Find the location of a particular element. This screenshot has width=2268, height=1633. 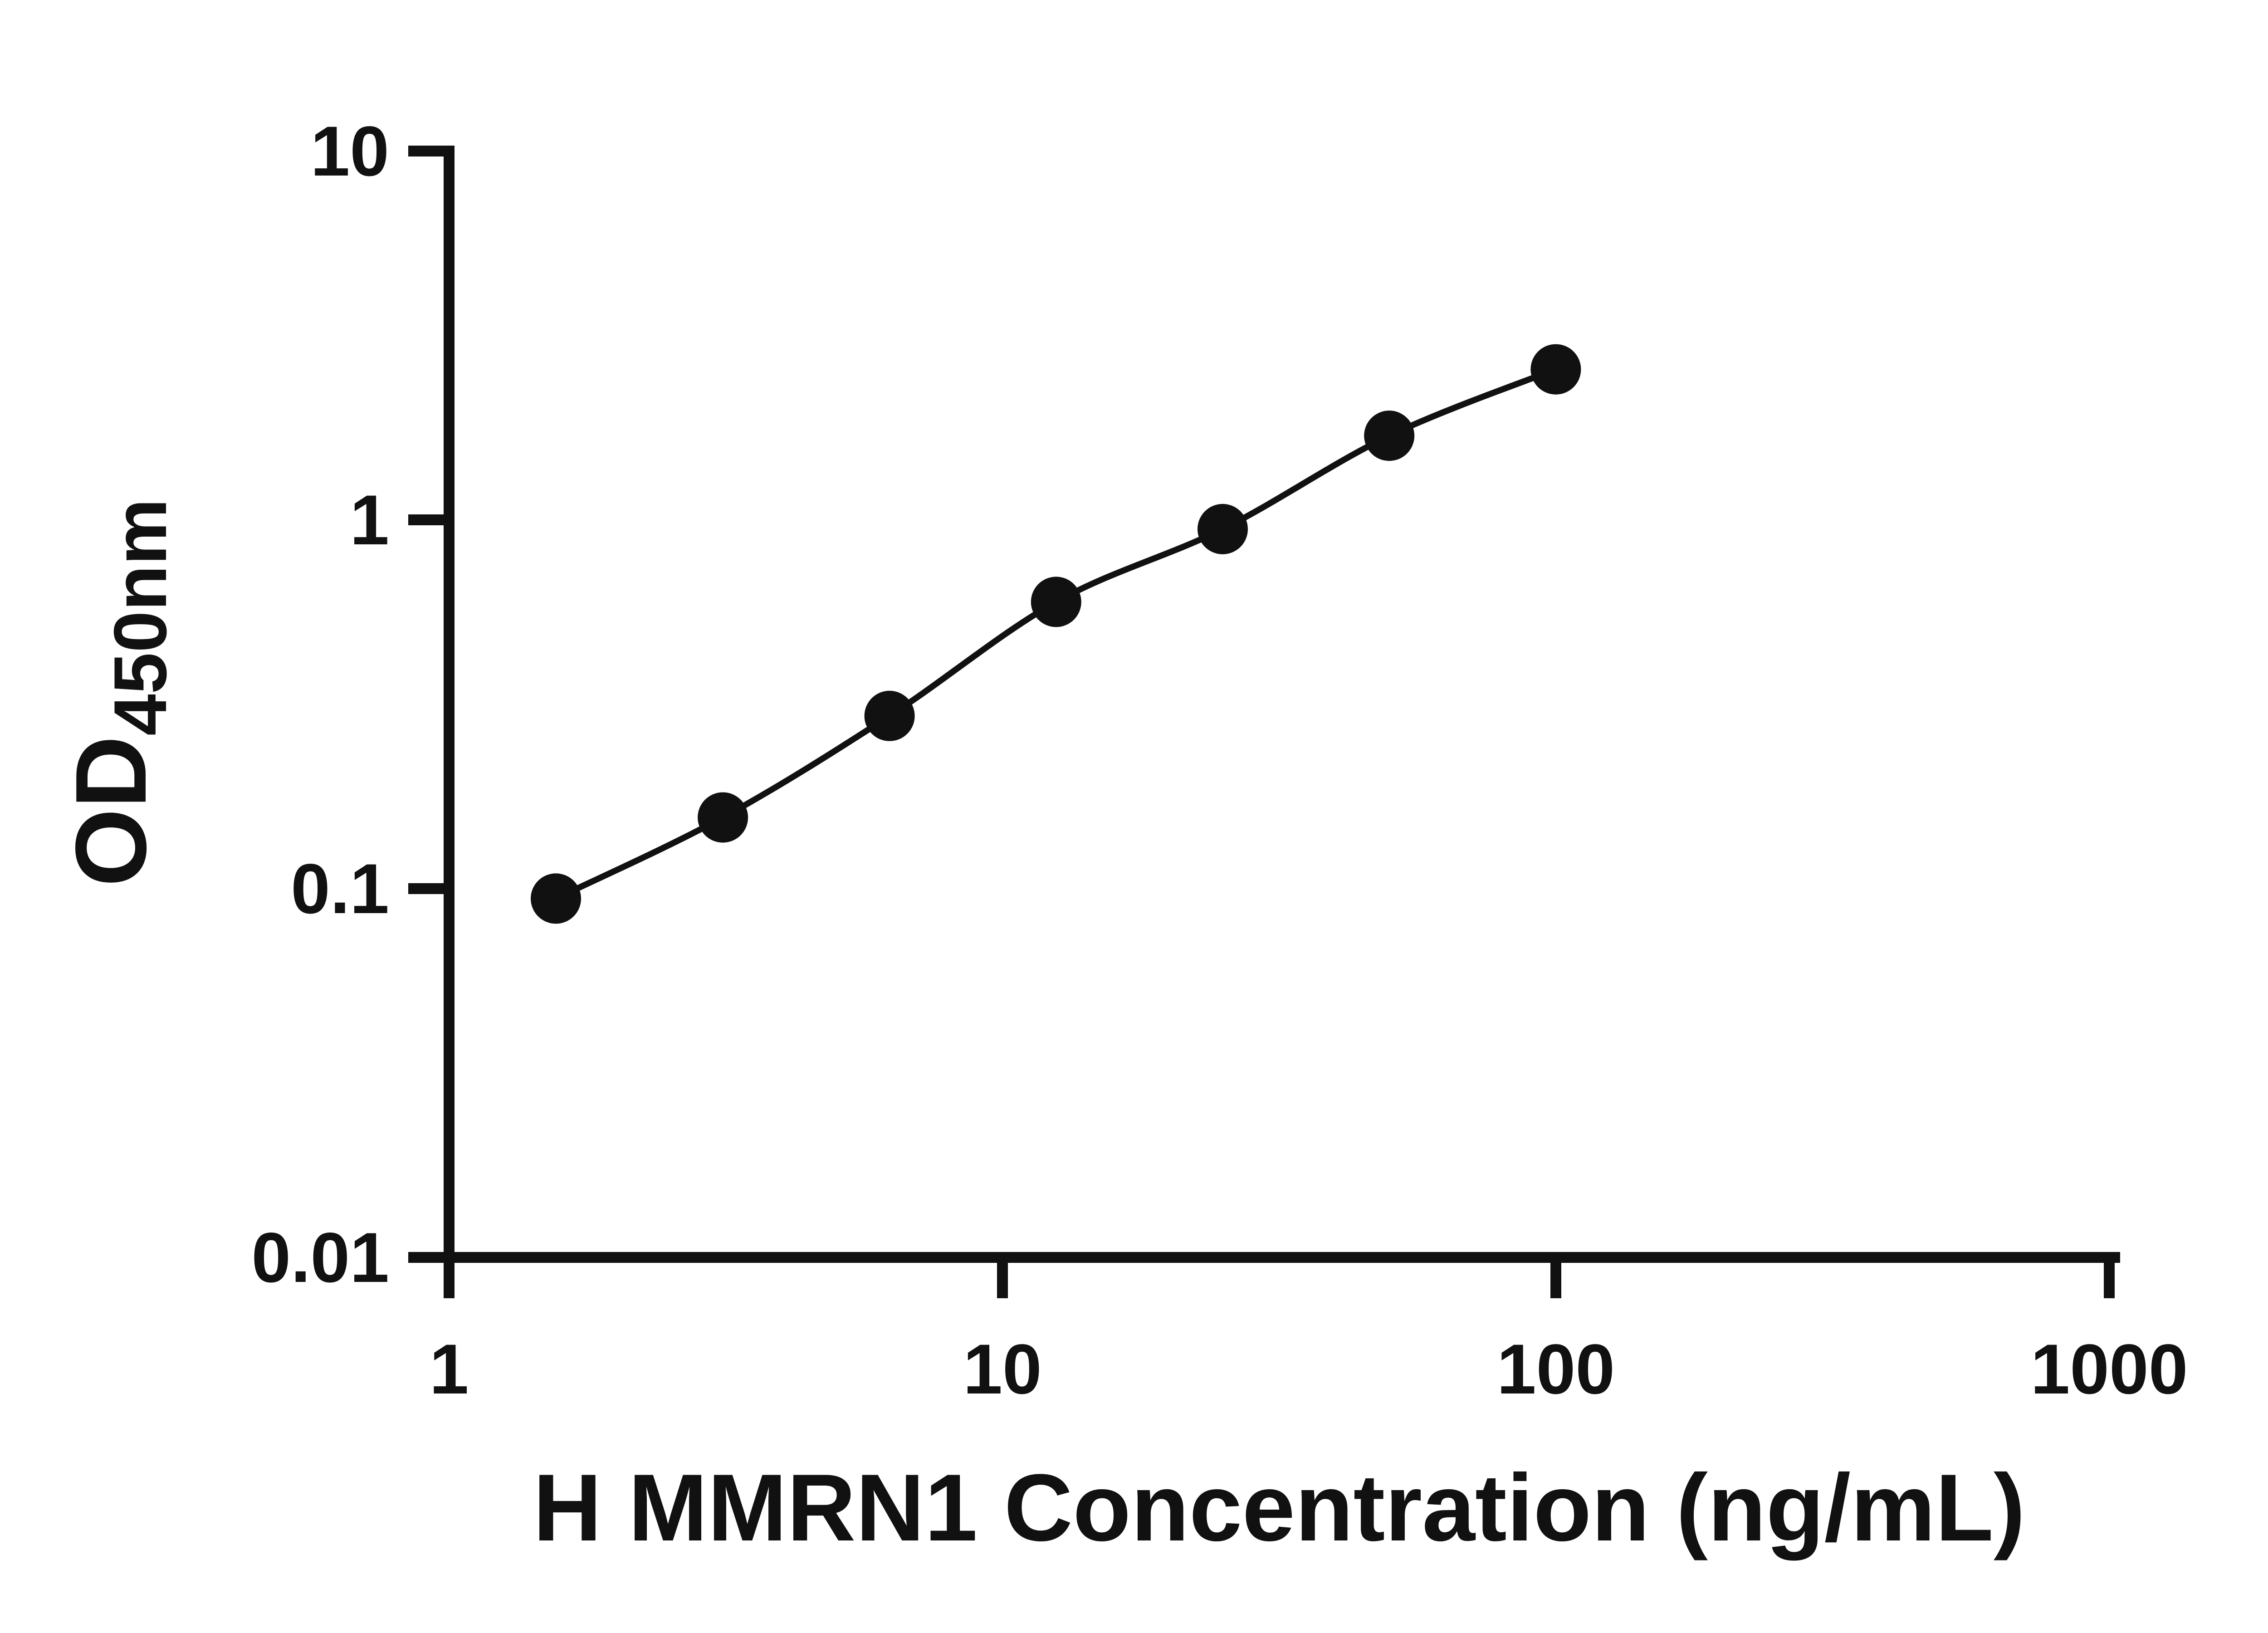

y-axis-title-subscript: 450nm is located at coordinates (140, 617).